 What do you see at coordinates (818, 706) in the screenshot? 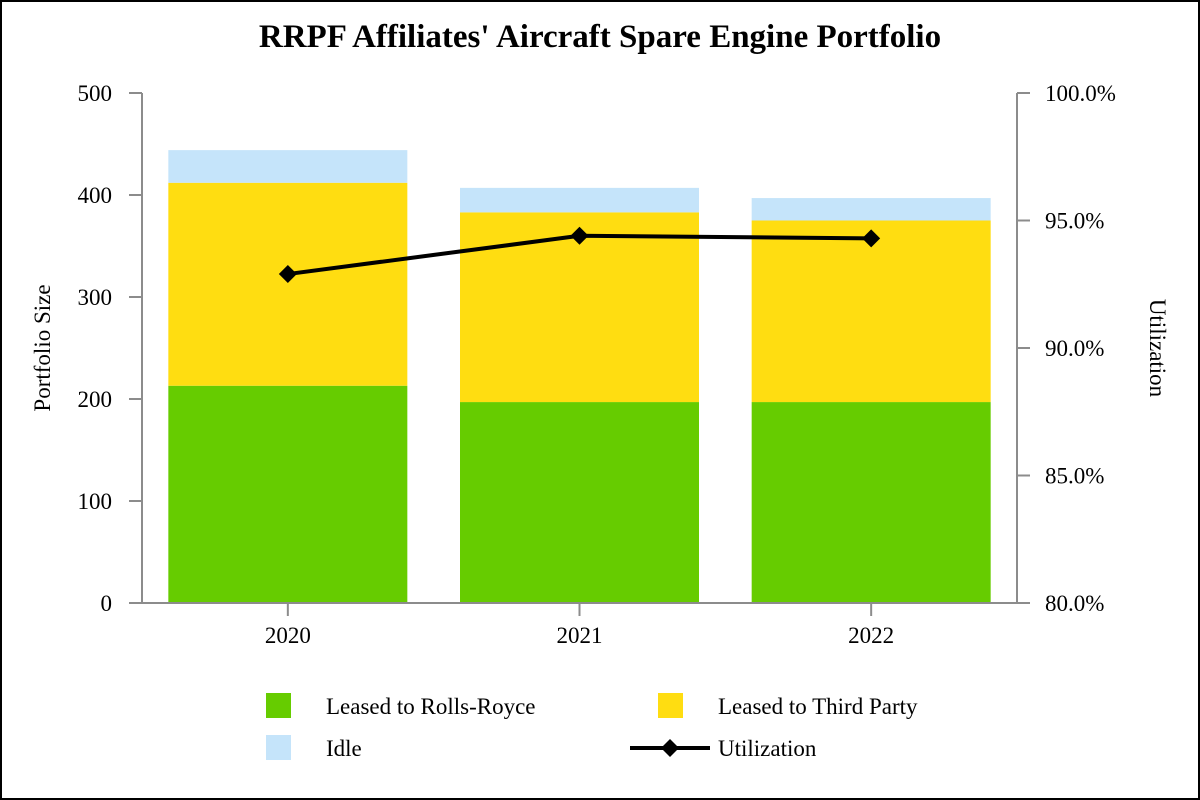
I see `legend-label-leased-to-third-party: Leased to Third Party` at bounding box center [818, 706].